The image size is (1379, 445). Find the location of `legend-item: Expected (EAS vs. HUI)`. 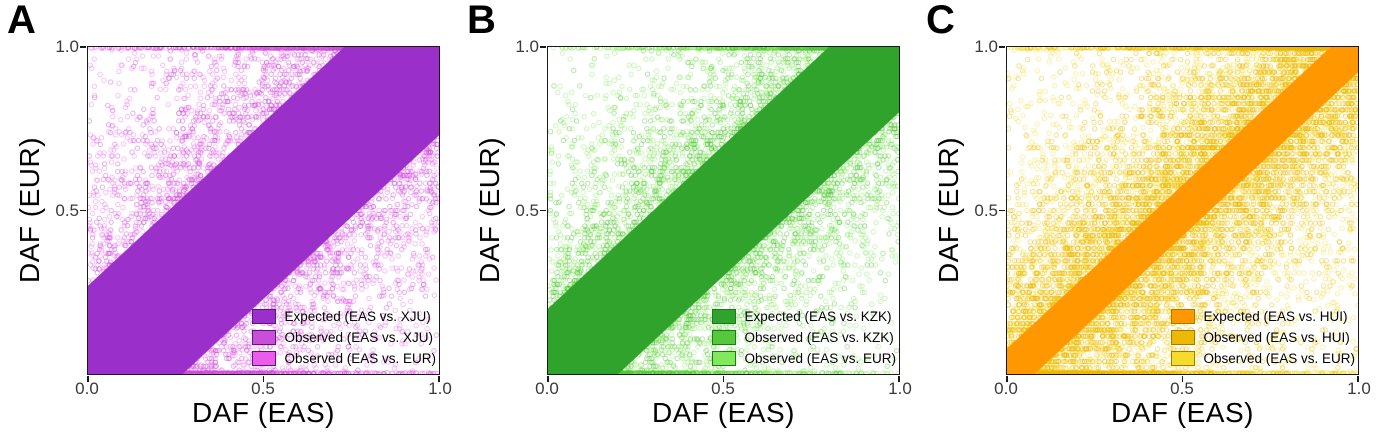

legend-item: Expected (EAS vs. HUI) is located at coordinates (1263, 316).